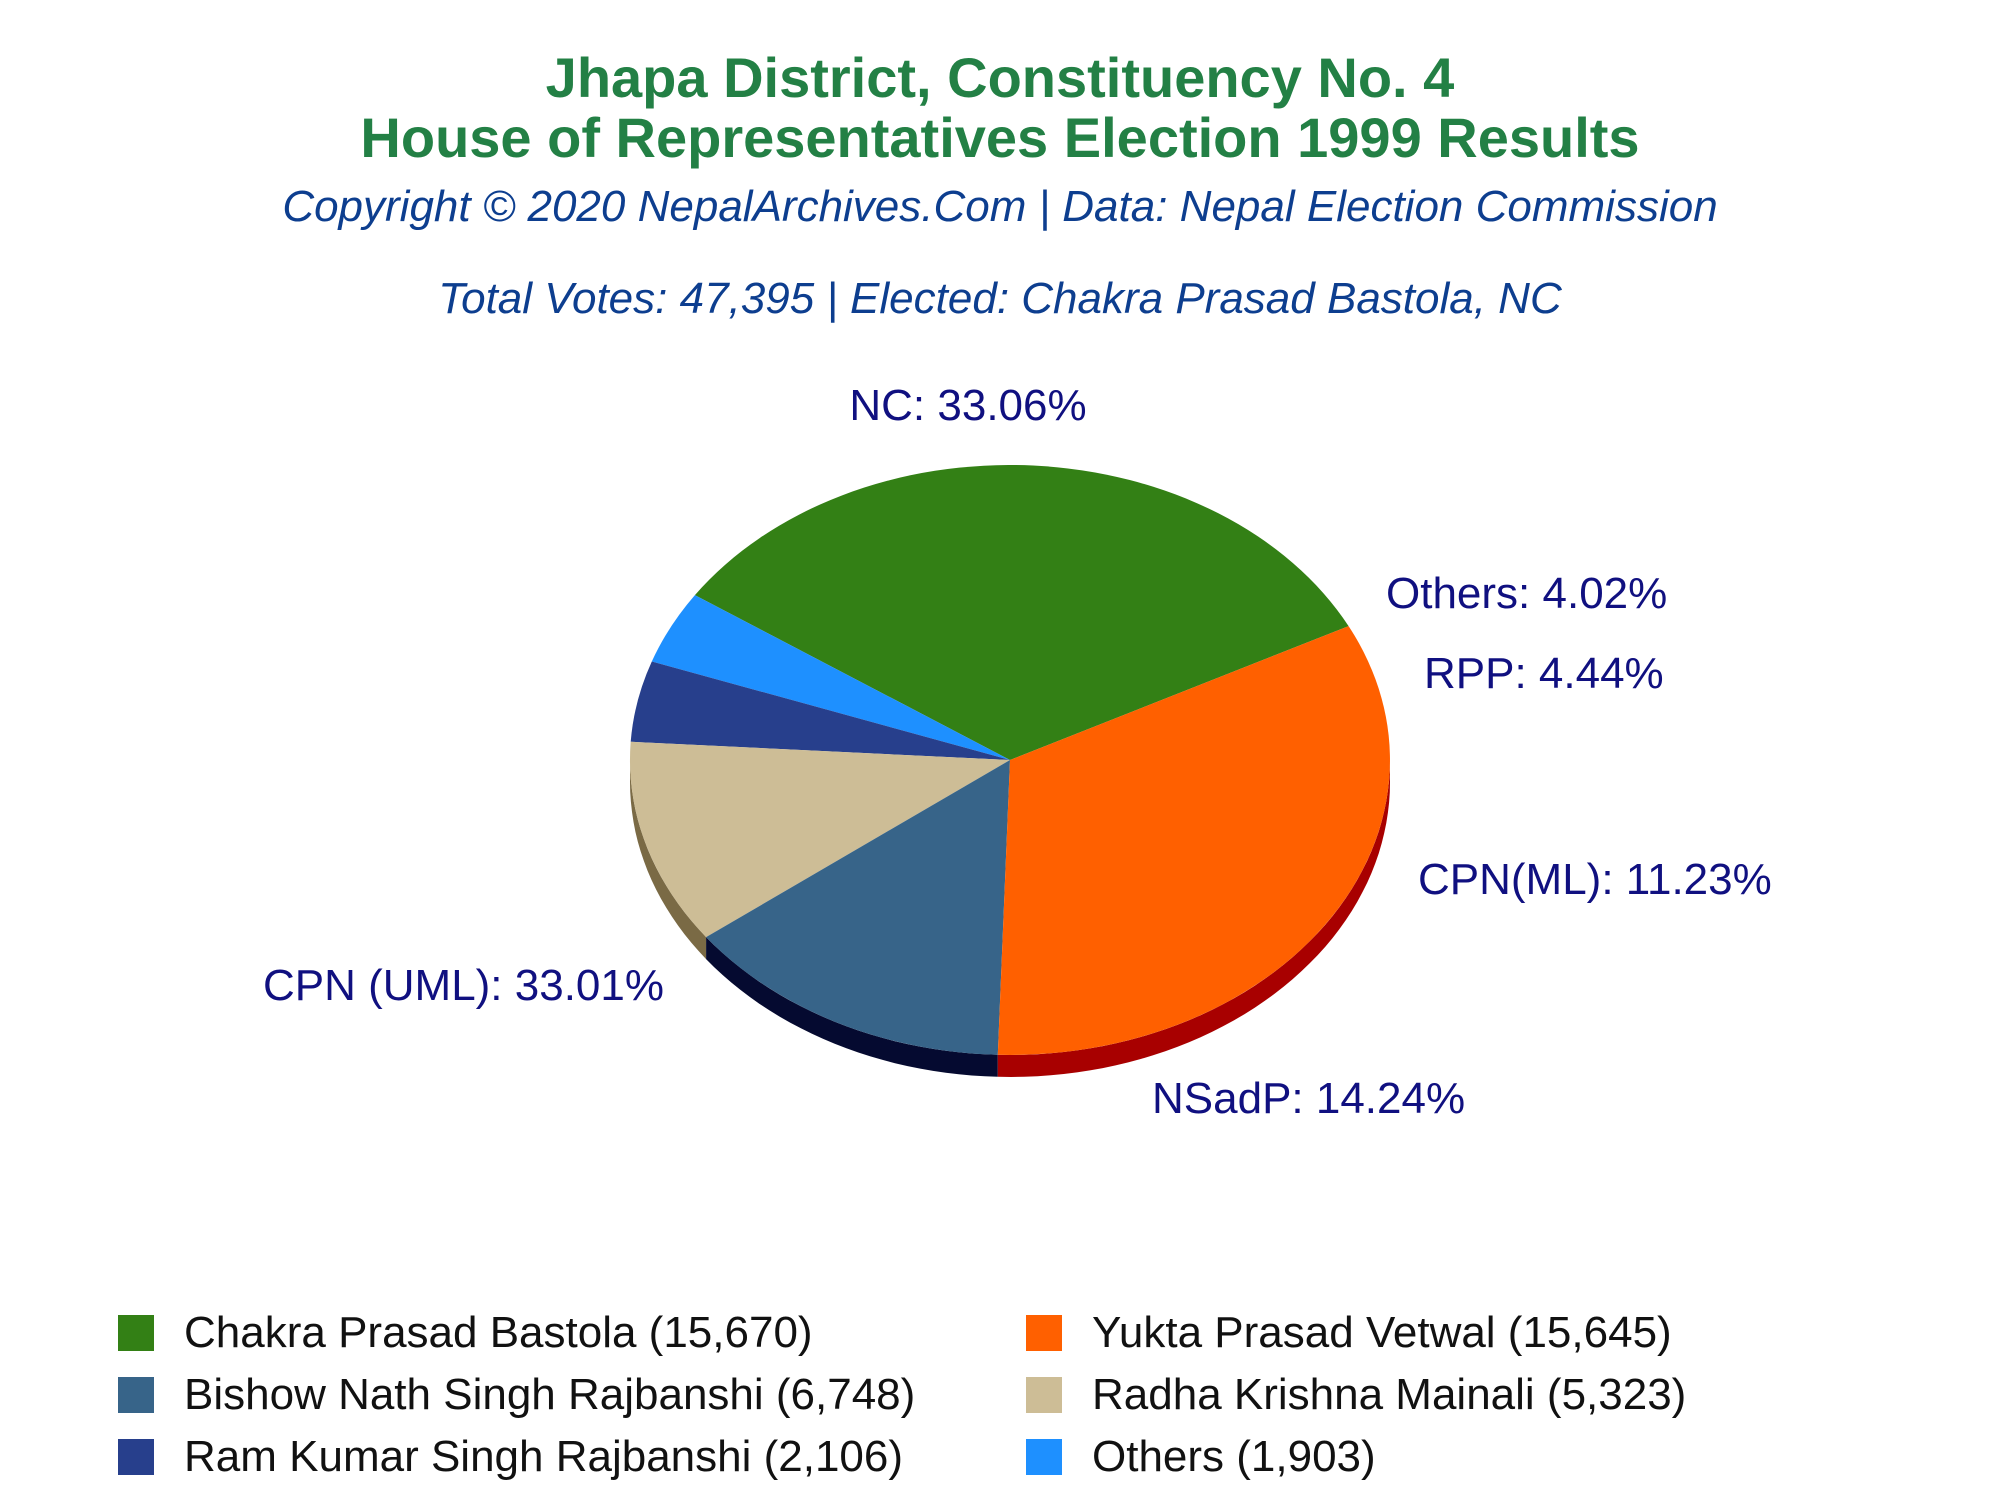 The width and height of the screenshot is (2000, 1500). I want to click on slice-label-others: Others: 4.02%, so click(1526, 593).